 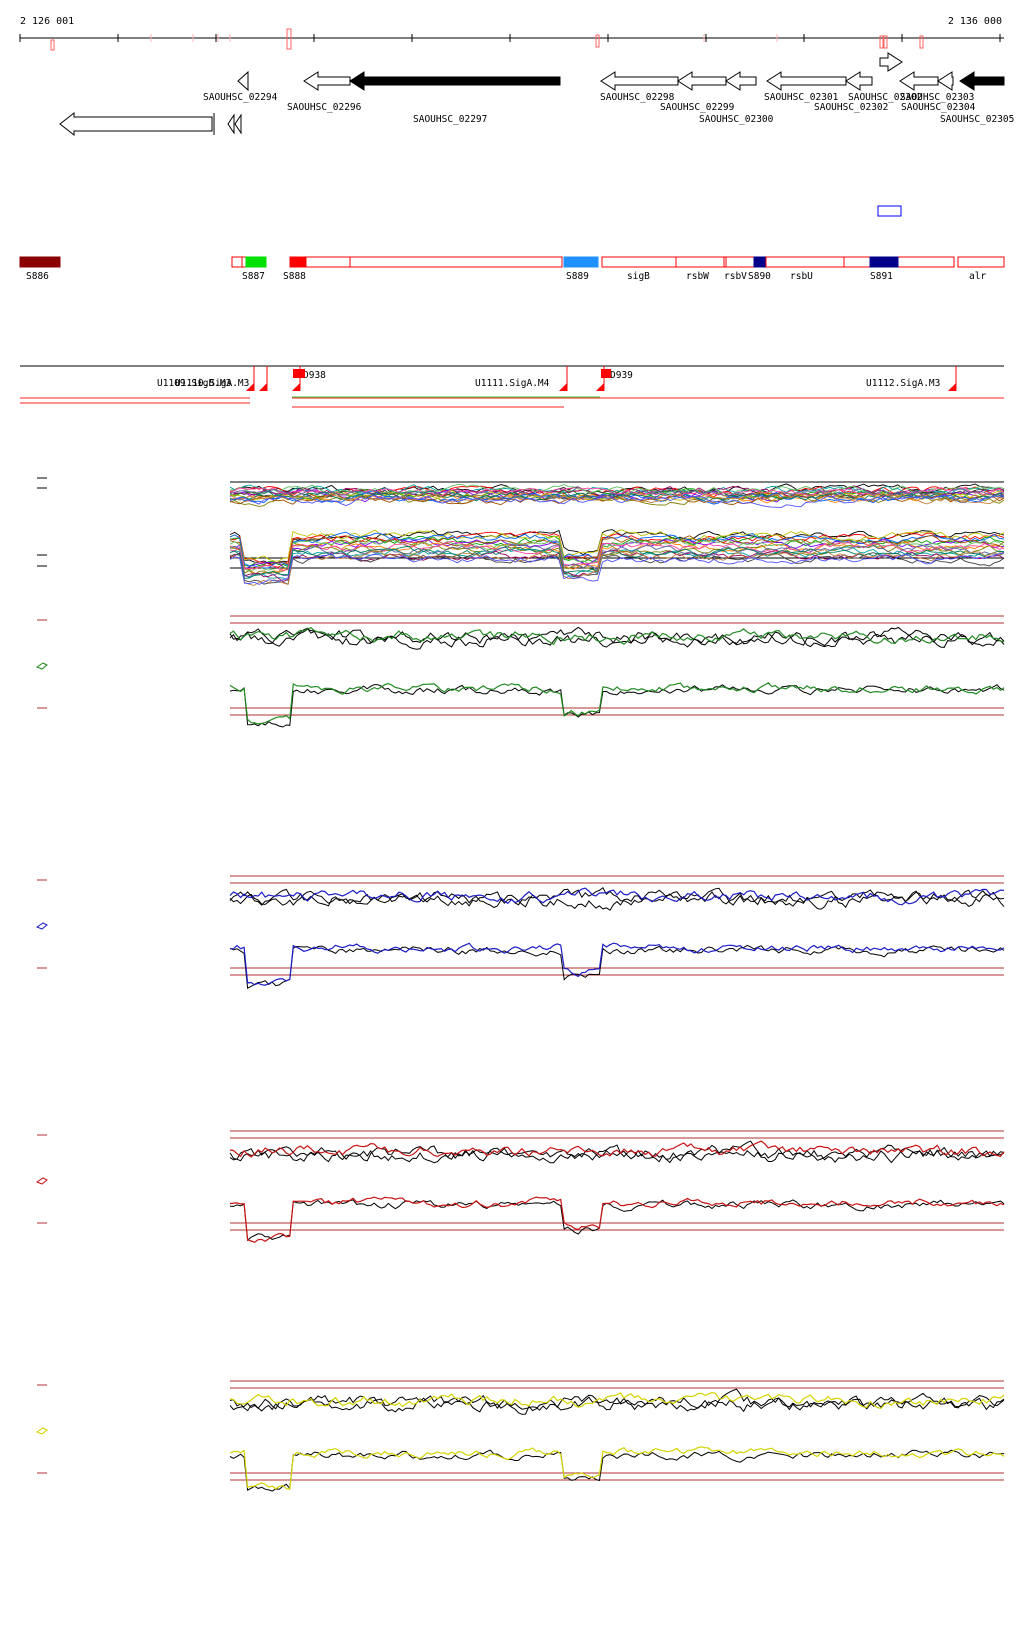 I want to click on gene-feature: SAOUHSC_02303, so click(x=936, y=87).